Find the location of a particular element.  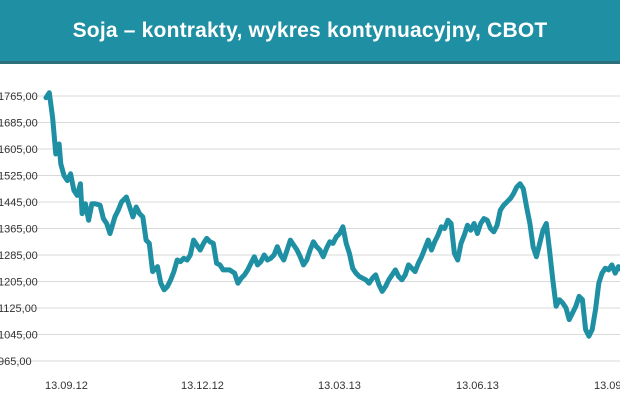

y-tick-label: 1525,00 is located at coordinates (19, 177).